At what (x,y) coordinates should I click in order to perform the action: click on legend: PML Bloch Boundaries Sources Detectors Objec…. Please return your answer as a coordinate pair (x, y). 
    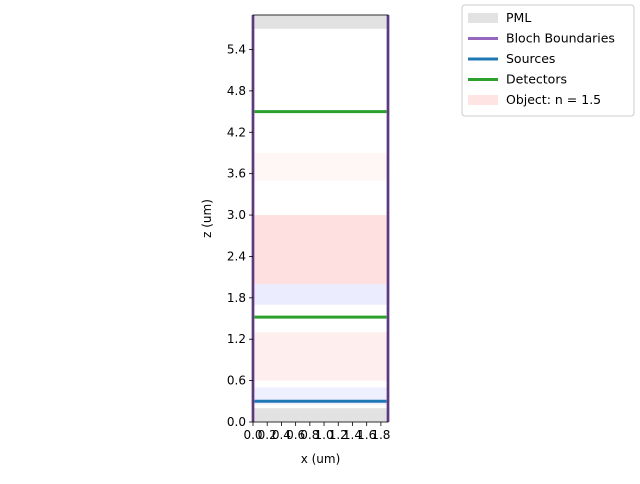
    Looking at the image, I should click on (548, 60).